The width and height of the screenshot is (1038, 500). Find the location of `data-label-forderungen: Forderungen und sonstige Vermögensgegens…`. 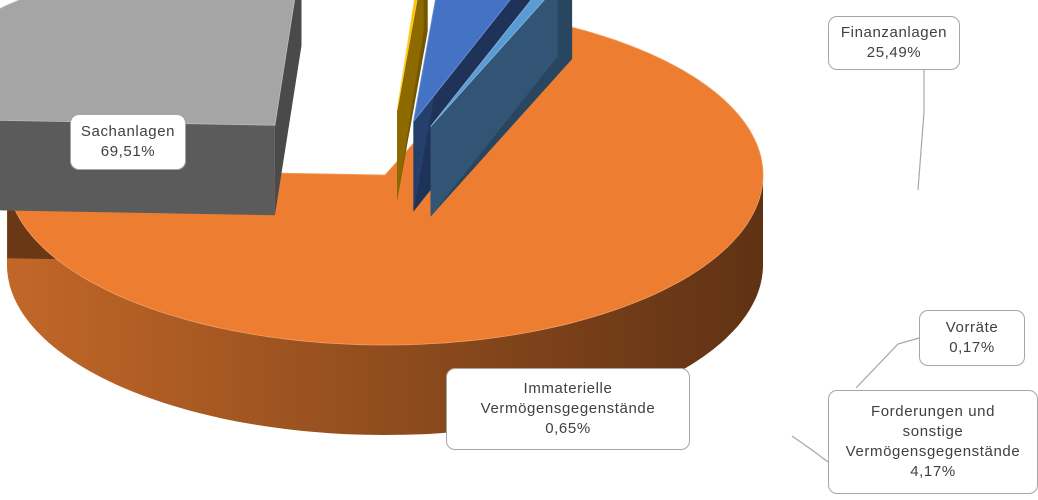

data-label-forderungen: Forderungen und sonstige Vermögensgegens… is located at coordinates (933, 442).